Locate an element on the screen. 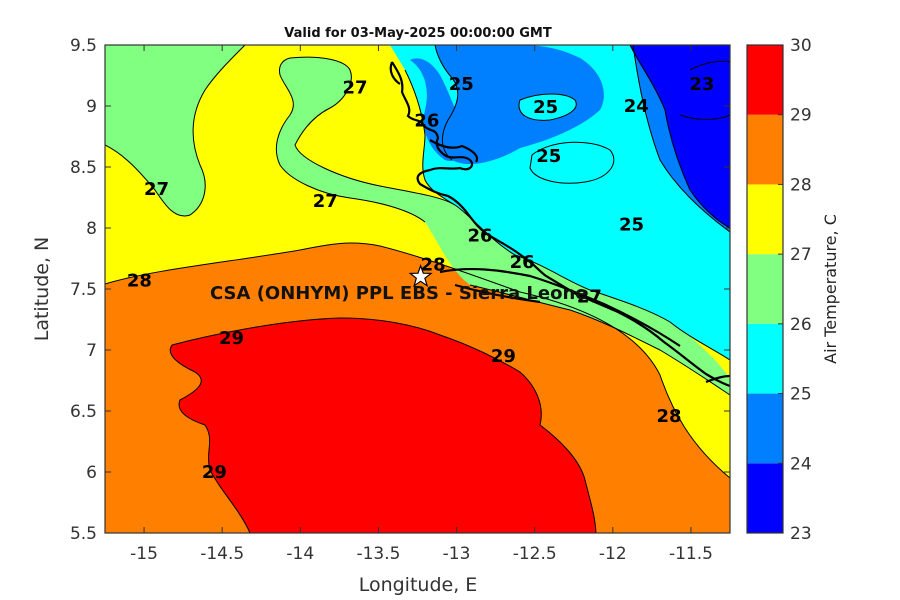  map-title: Valid for 03-May-2025 00:00:00 GMT is located at coordinates (418, 33).